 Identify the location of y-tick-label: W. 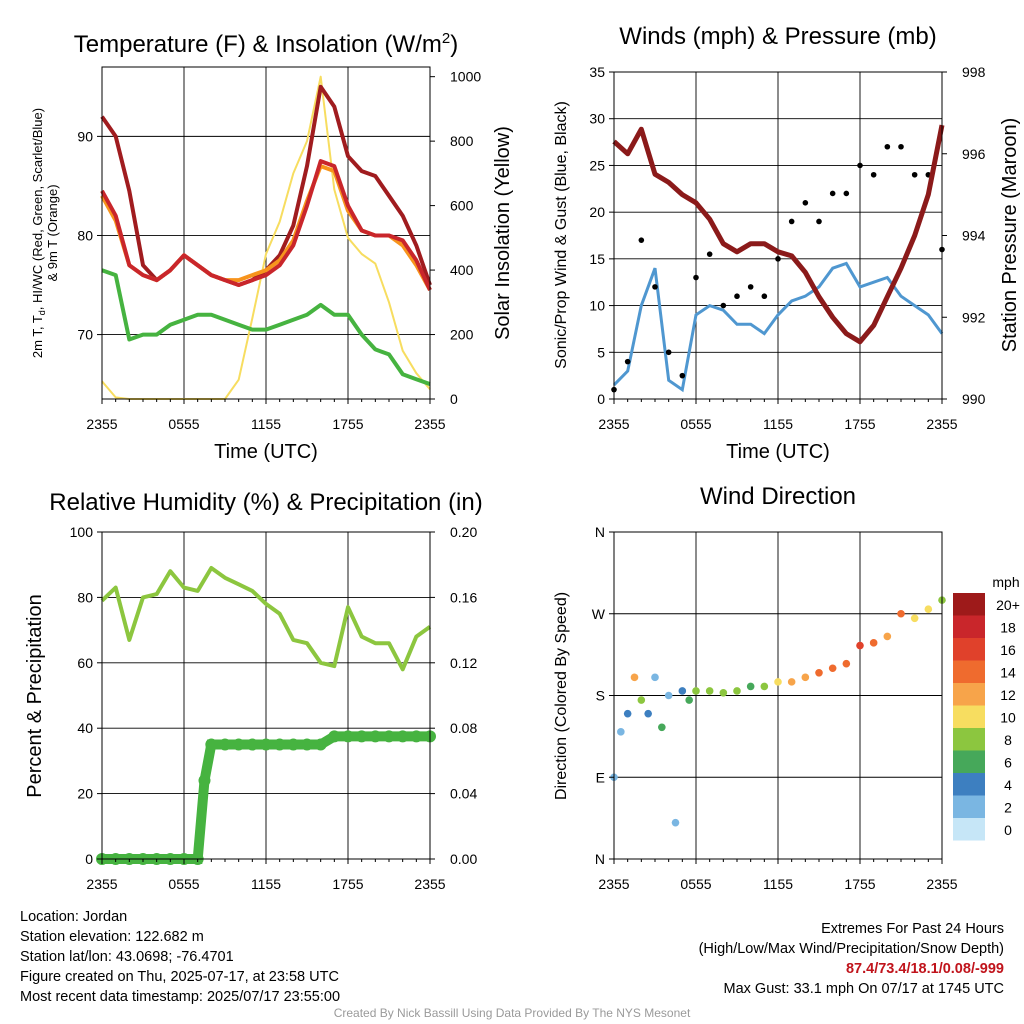
(599, 614).